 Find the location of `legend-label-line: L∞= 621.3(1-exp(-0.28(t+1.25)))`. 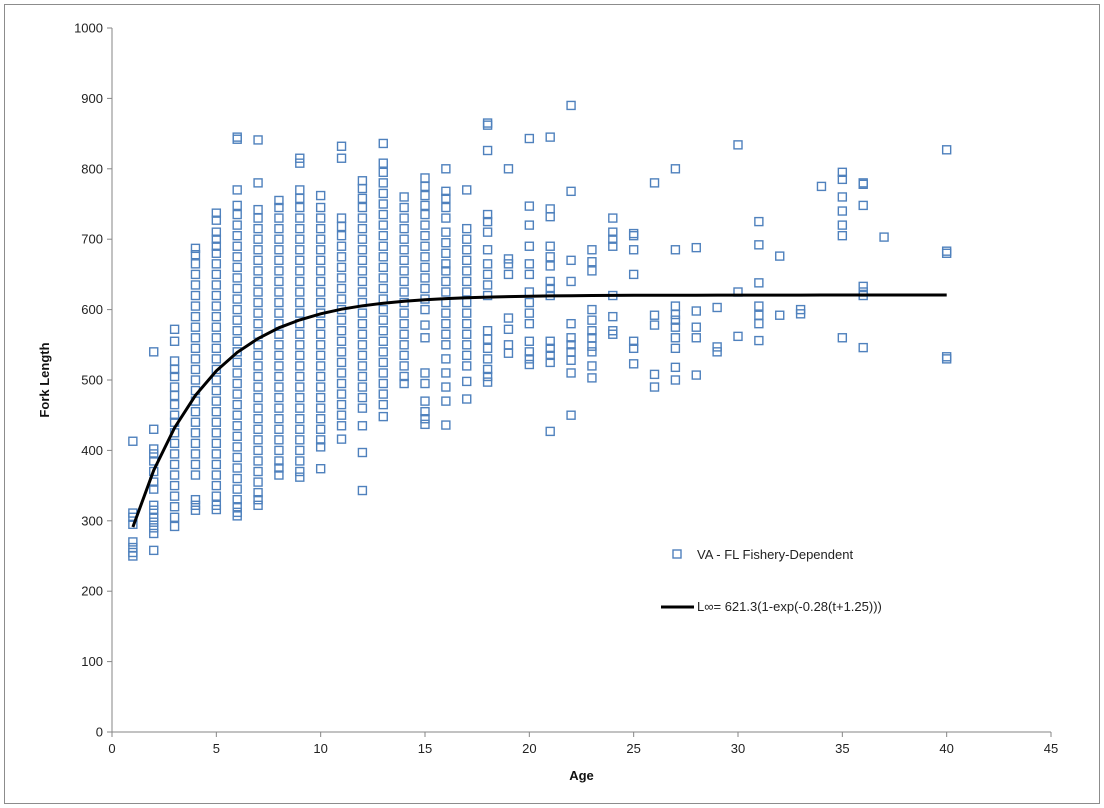

legend-label-line: L∞= 621.3(1-exp(-0.28(t+1.25))) is located at coordinates (789, 606).